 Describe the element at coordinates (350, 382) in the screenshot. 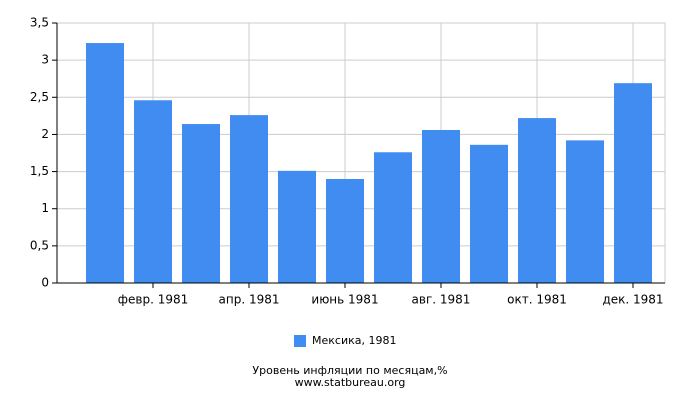

I see `source: www.statbureau.org` at that location.